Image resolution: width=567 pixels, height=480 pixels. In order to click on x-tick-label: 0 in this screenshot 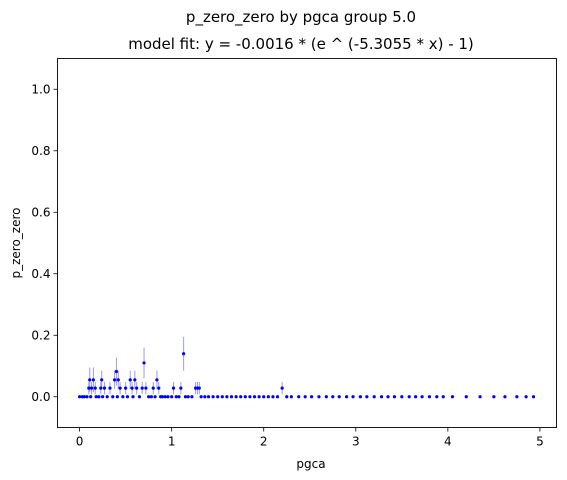, I will do `click(80, 442)`.